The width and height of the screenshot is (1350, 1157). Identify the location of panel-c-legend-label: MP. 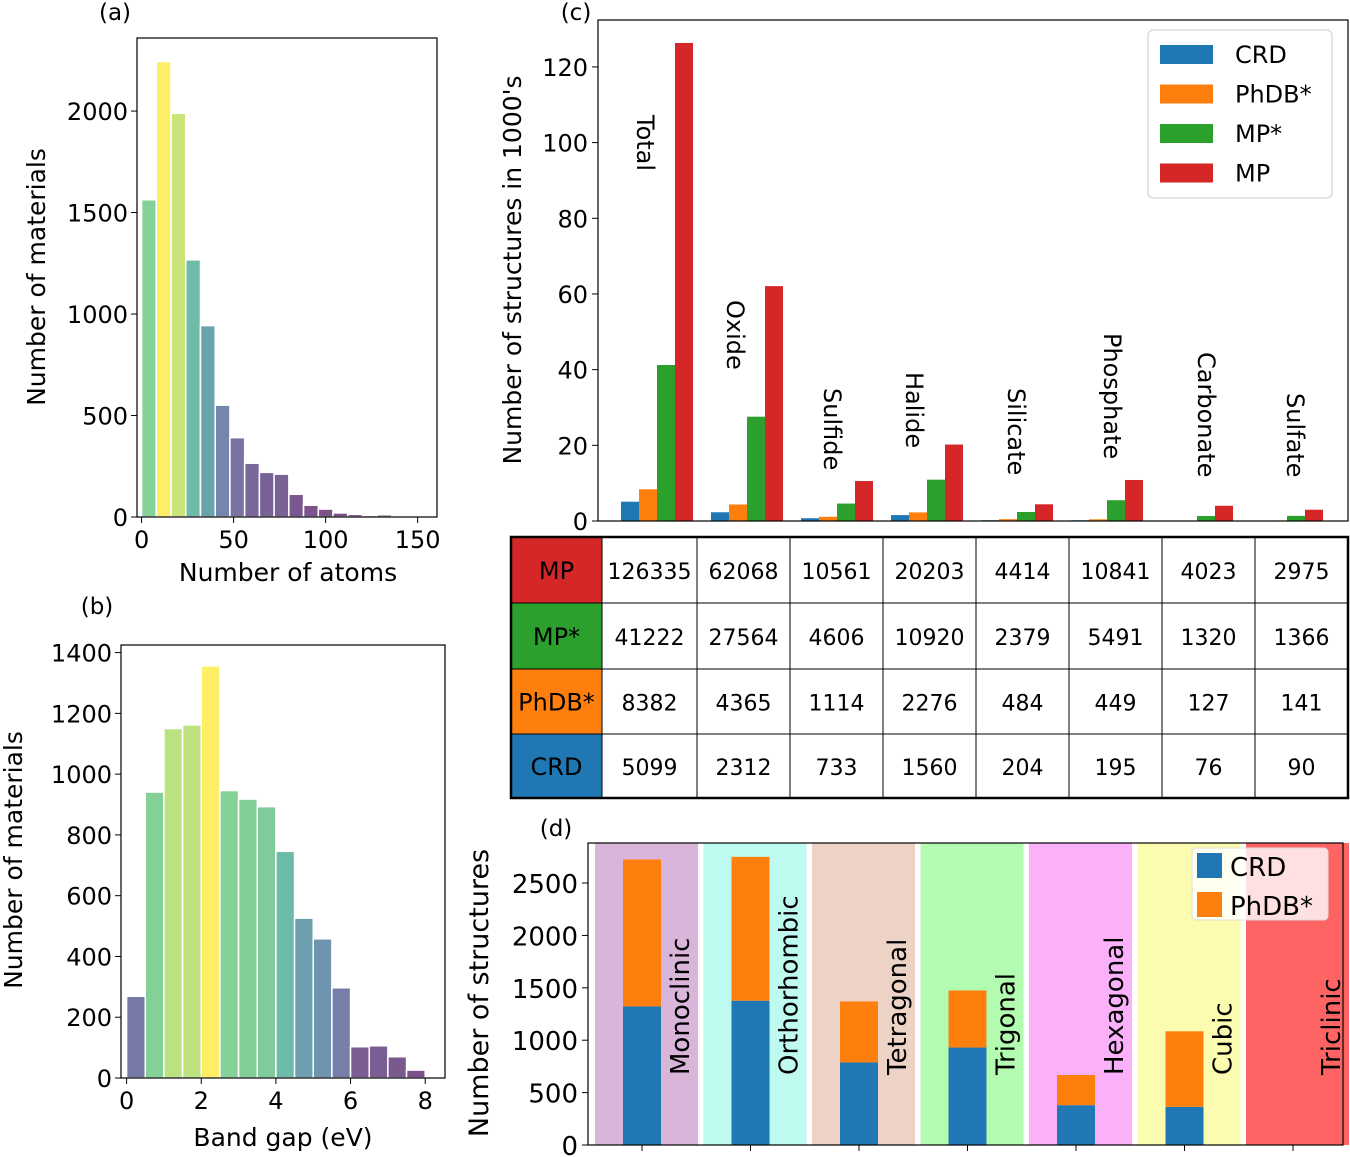
(1252, 174).